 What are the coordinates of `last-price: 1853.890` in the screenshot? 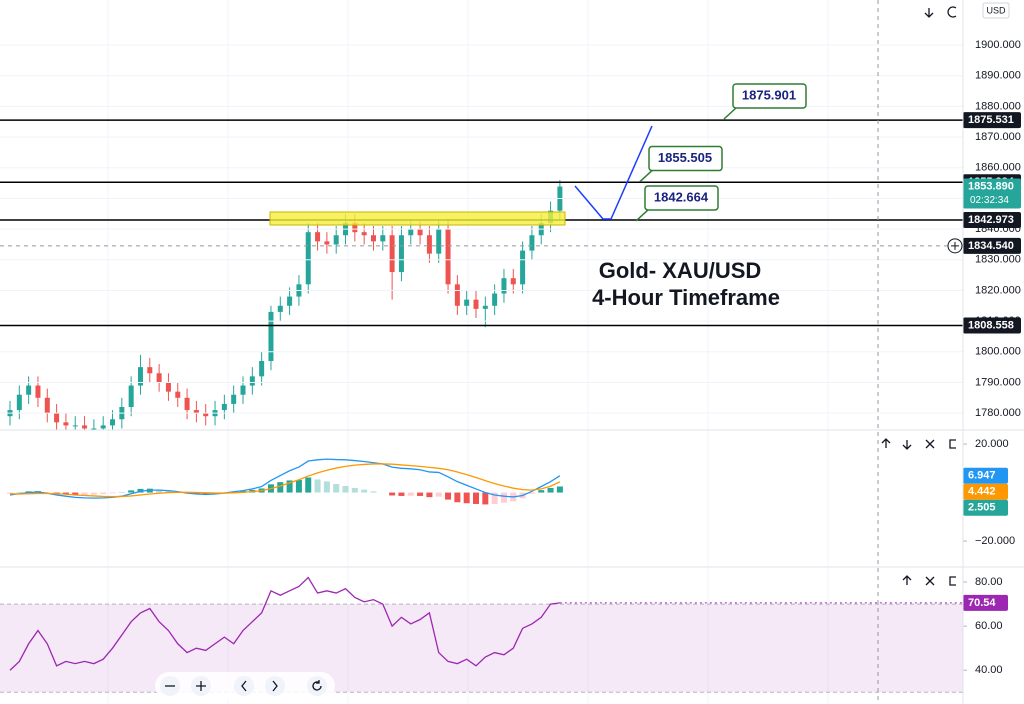 It's located at (991, 186).